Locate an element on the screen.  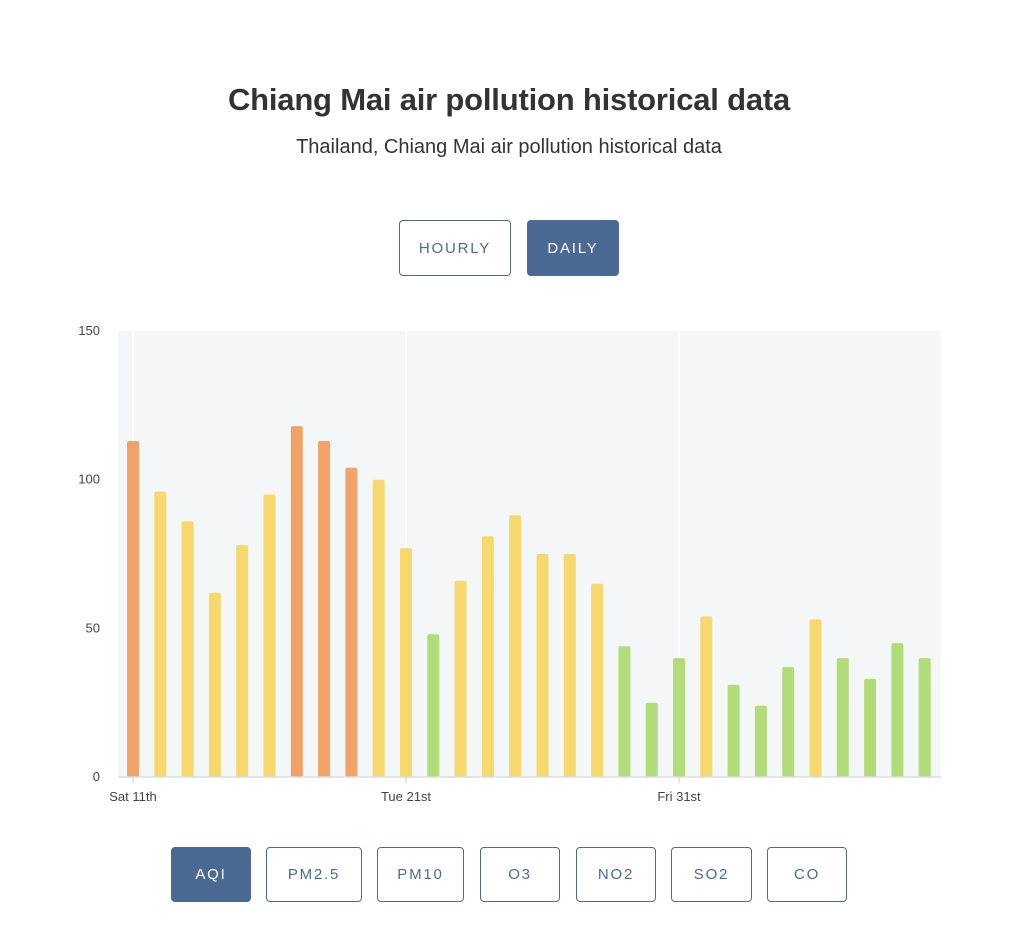
bar-mon-13th is located at coordinates (187, 649).